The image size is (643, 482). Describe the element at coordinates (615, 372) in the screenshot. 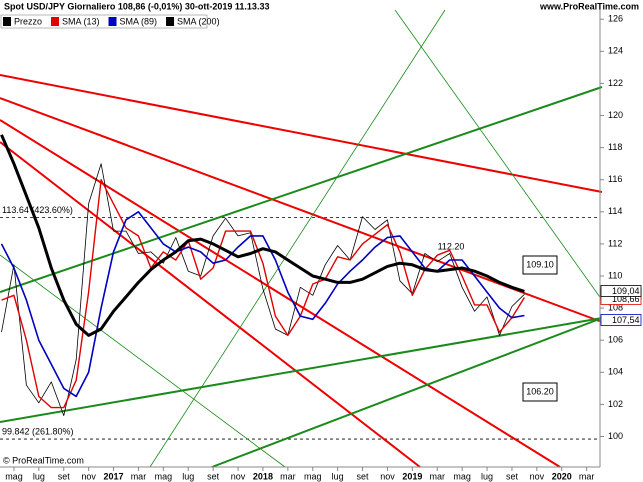

I see `y-tick-label: 104` at that location.